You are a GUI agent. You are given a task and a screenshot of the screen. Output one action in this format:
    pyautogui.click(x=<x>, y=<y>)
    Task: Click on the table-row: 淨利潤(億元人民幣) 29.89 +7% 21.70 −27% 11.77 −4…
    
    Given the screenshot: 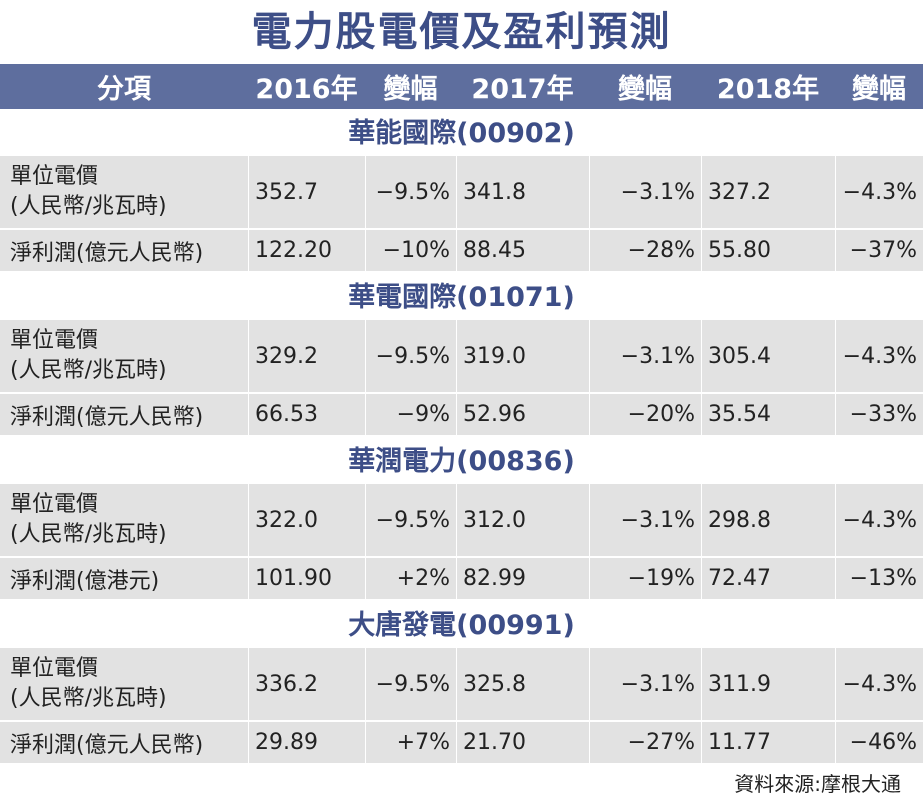 What is the action you would take?
    pyautogui.click(x=461, y=742)
    